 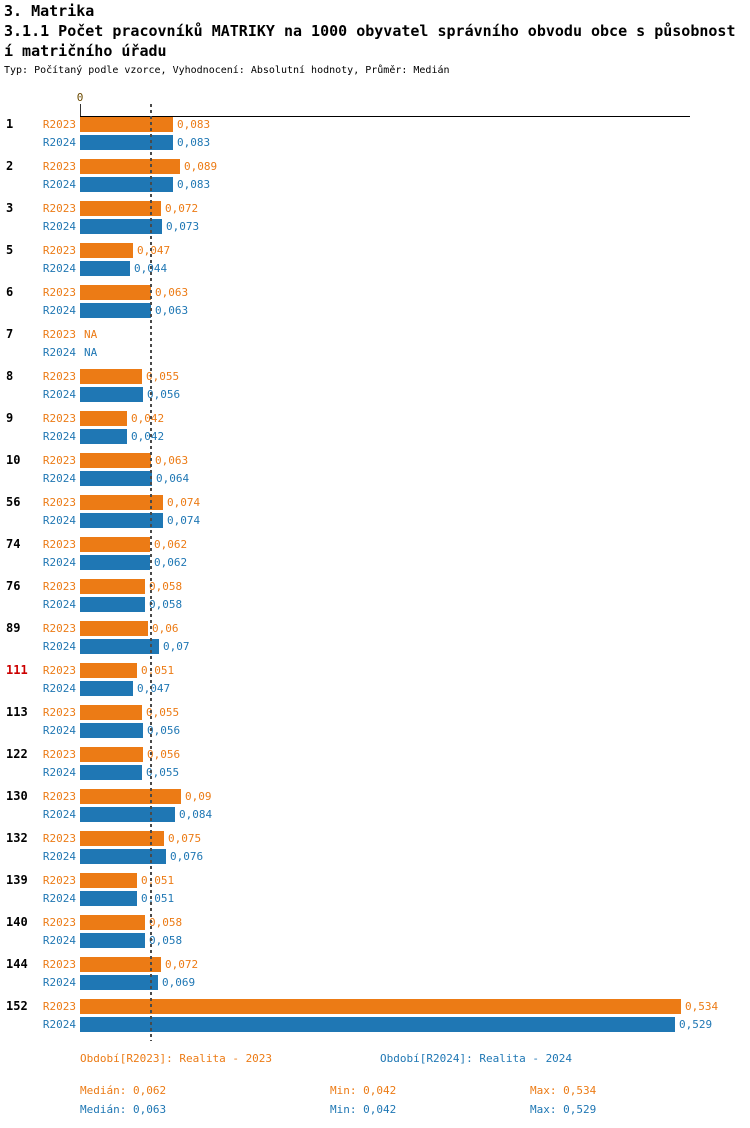 What do you see at coordinates (375, 310) in the screenshot?
I see `bar-row-r2024: R2024 0,063` at bounding box center [375, 310].